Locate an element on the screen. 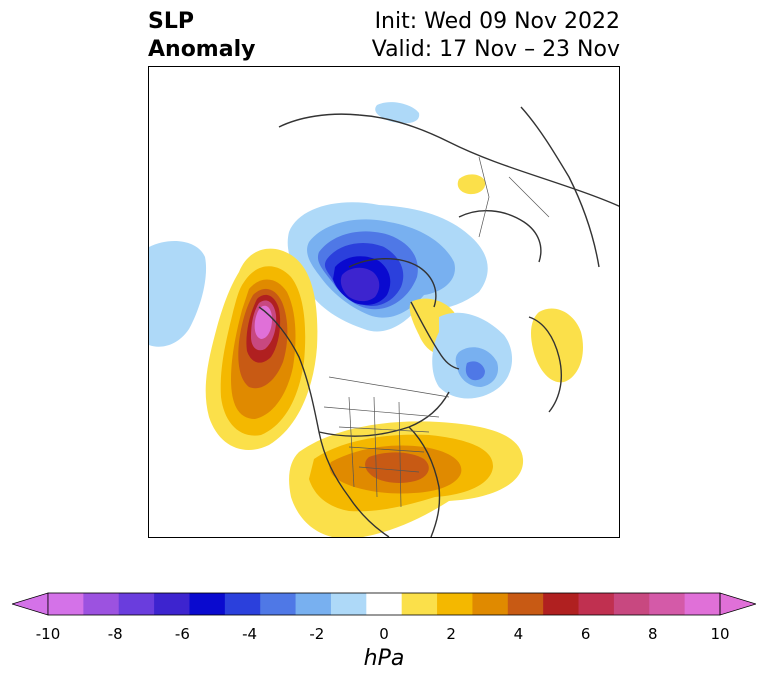 The width and height of the screenshot is (768, 684). colorbar-tick-label: 10 is located at coordinates (720, 634).